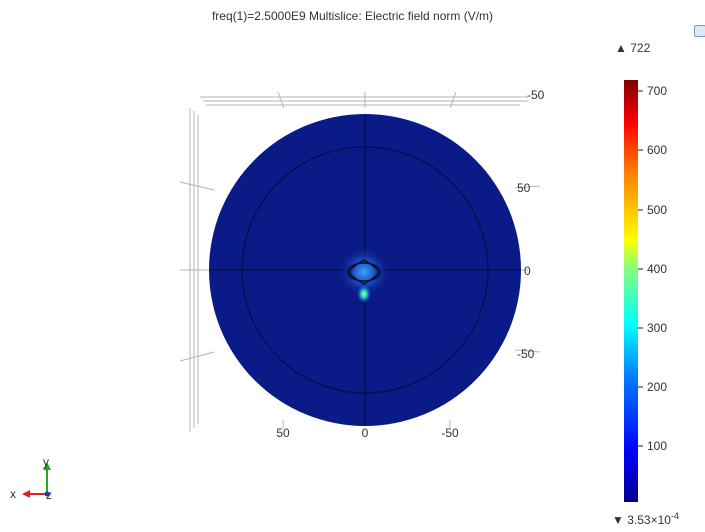 The height and width of the screenshot is (532, 705). What do you see at coordinates (657, 387) in the screenshot?
I see `colorbar-tick-label: 200` at bounding box center [657, 387].